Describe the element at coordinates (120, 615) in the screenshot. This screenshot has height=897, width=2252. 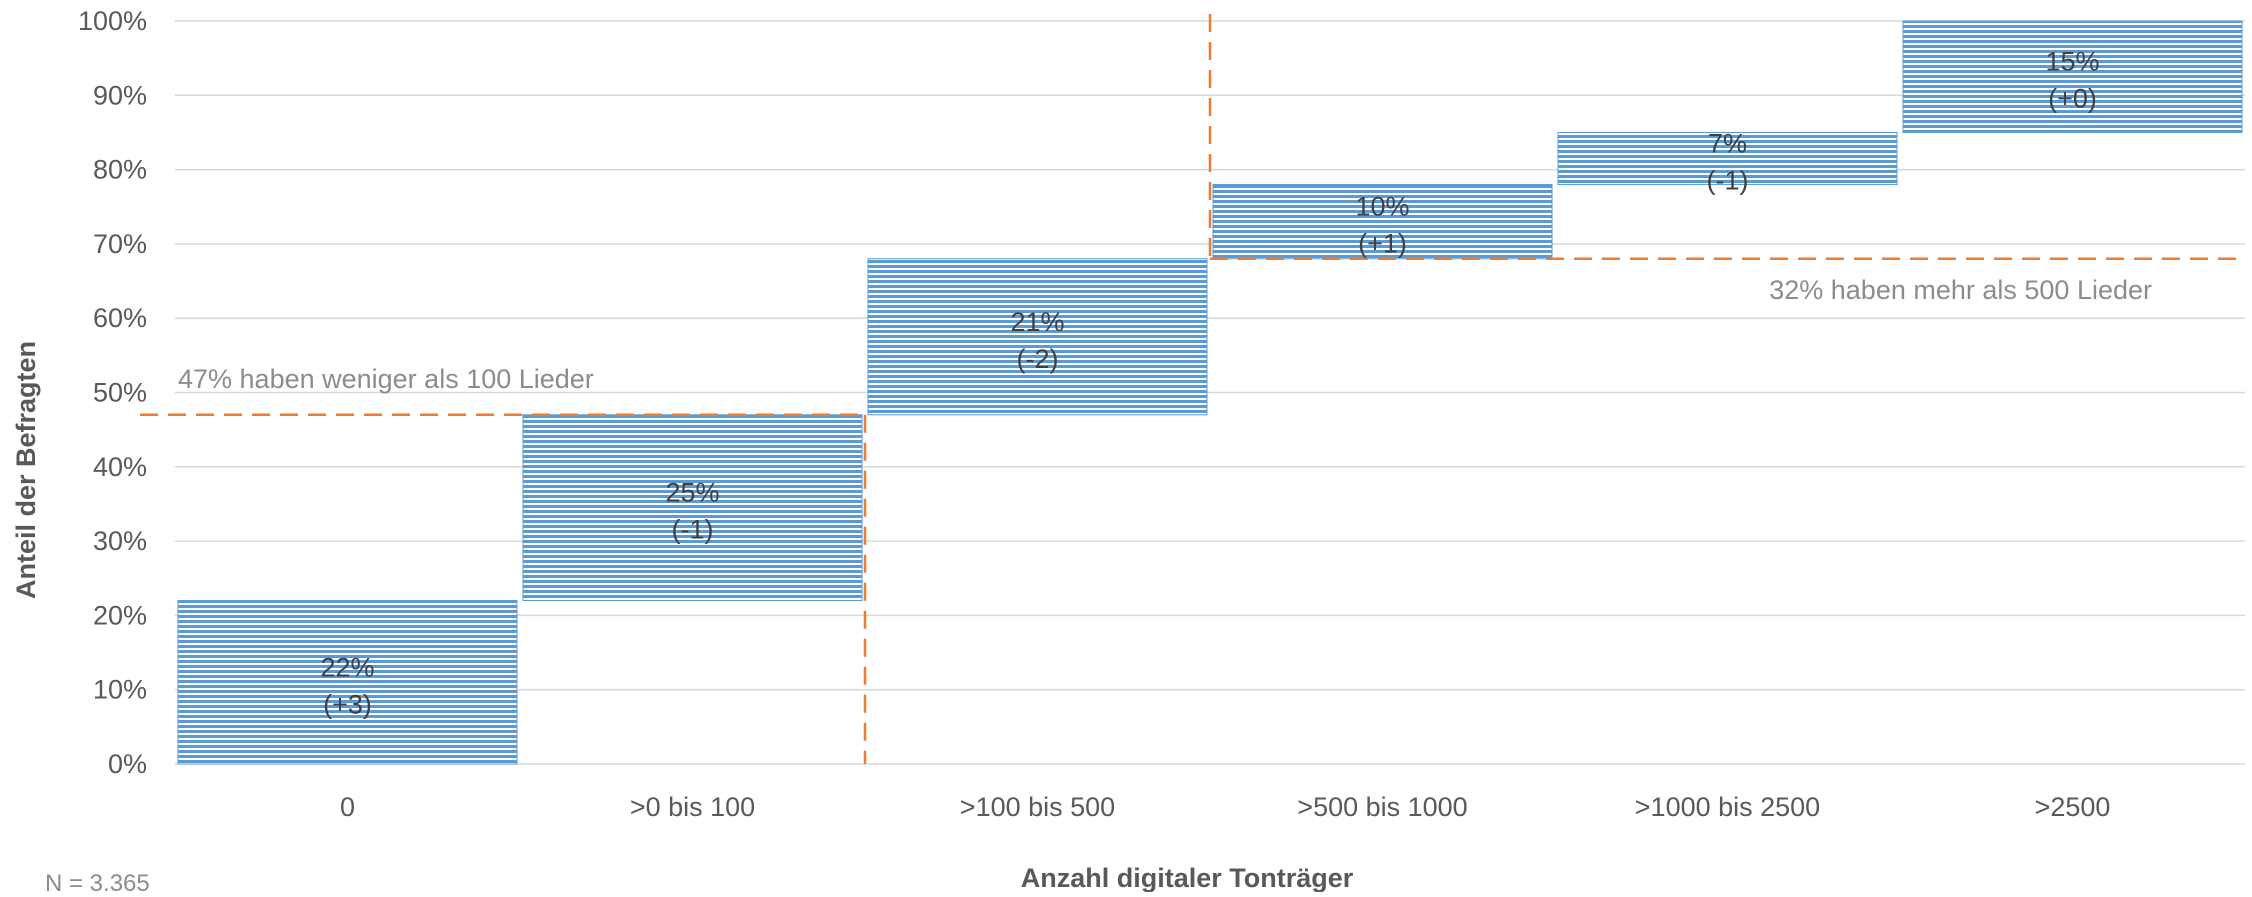
I see `y-tick-label: 20%` at that location.